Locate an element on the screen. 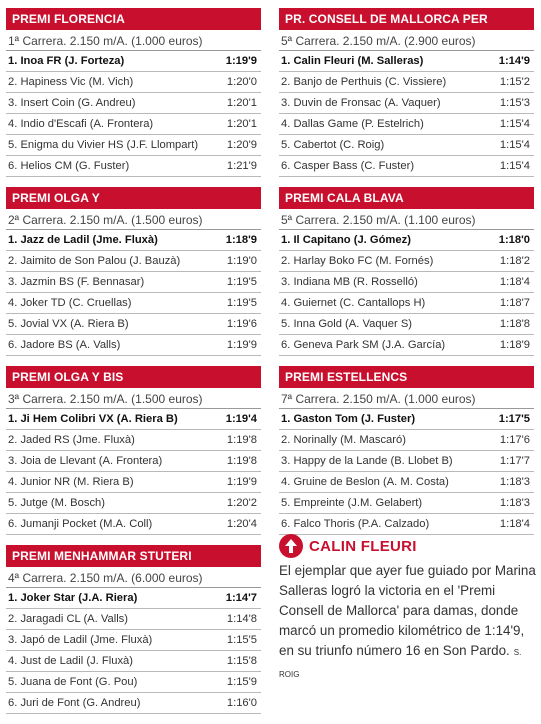  note-title: CALIN FLEURI is located at coordinates (363, 546).